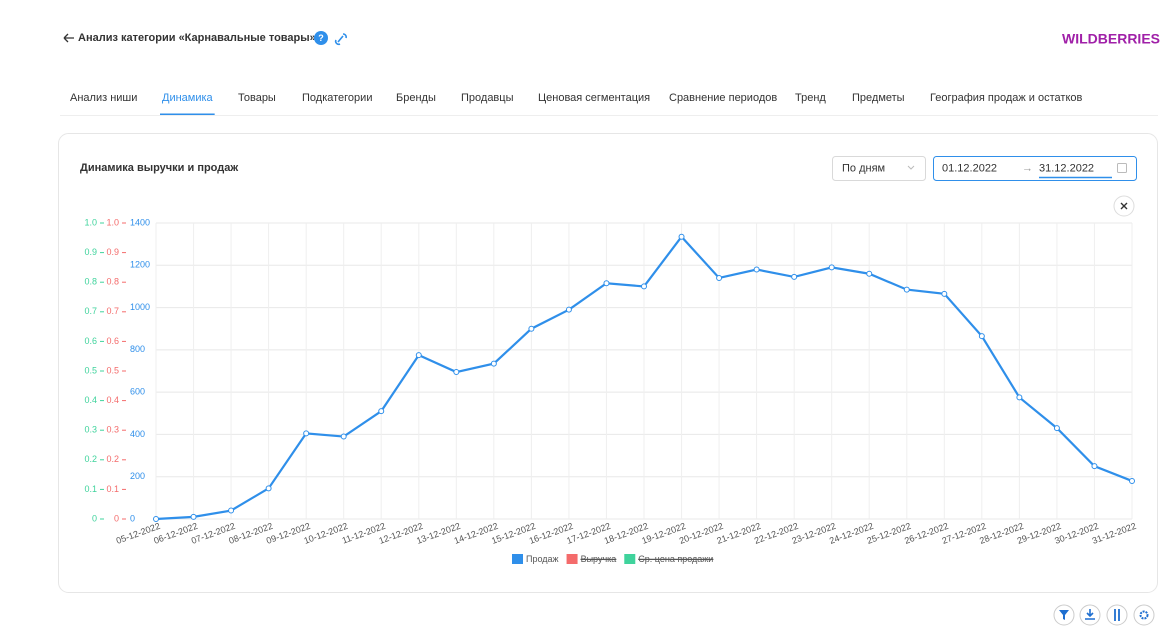  I want to click on tab: Продавцы, so click(487, 98).